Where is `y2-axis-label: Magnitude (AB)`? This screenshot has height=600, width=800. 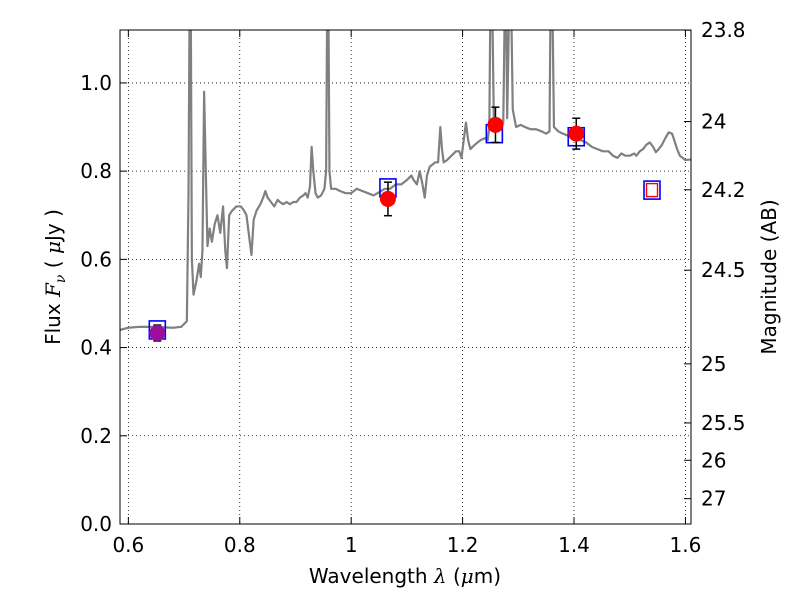 y2-axis-label: Magnitude (AB) is located at coordinates (769, 276).